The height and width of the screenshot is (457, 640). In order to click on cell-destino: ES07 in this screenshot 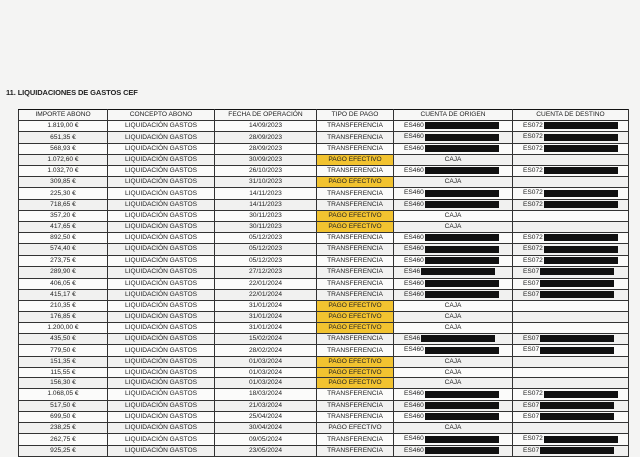, I will do `click(570, 450)`.